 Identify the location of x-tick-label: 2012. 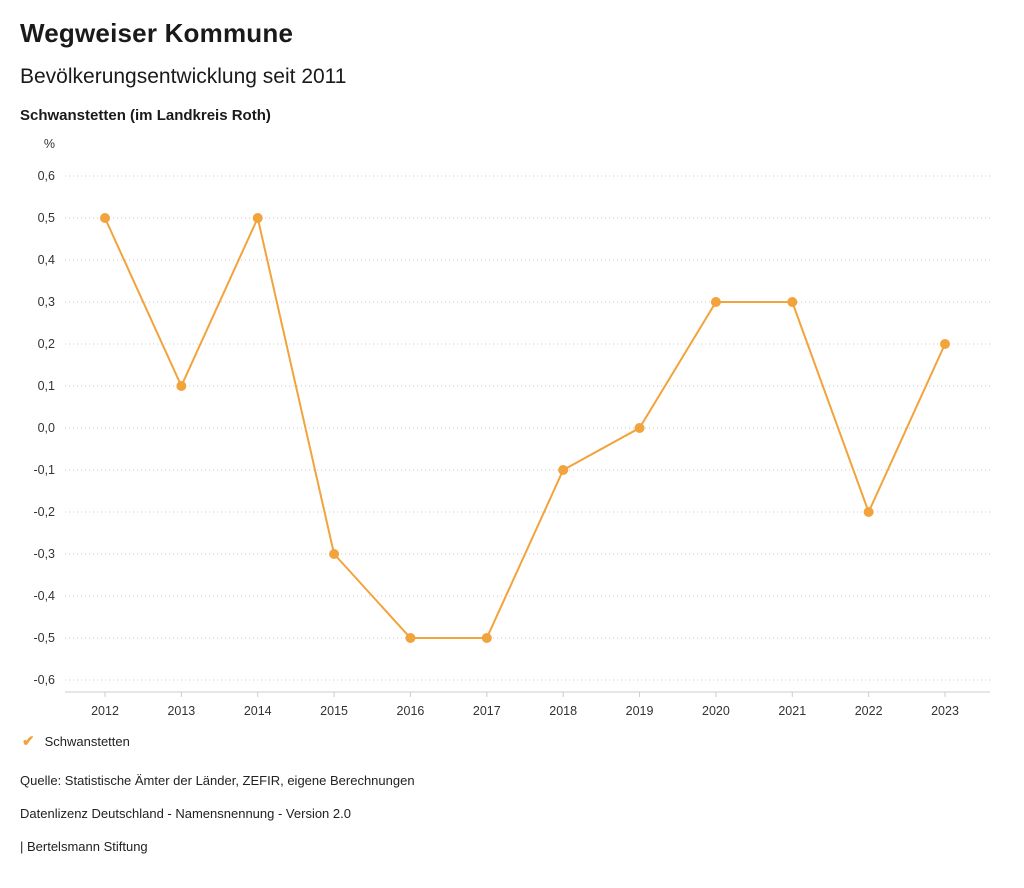
(105, 711).